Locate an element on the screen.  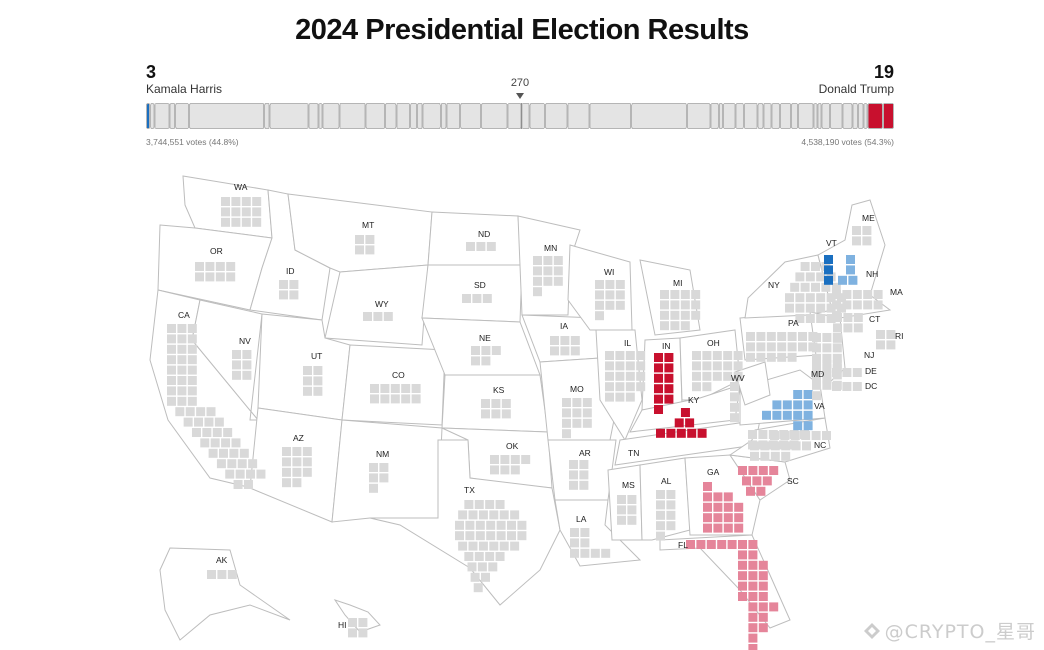
state-label-nh: NH is located at coordinates (872, 274).